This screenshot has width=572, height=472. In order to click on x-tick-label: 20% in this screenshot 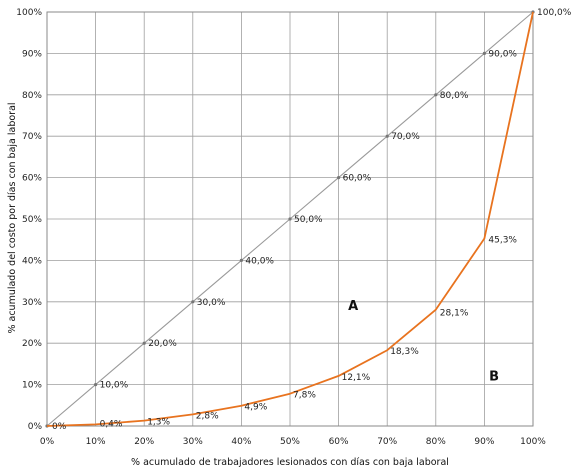, I will do `click(144, 442)`.